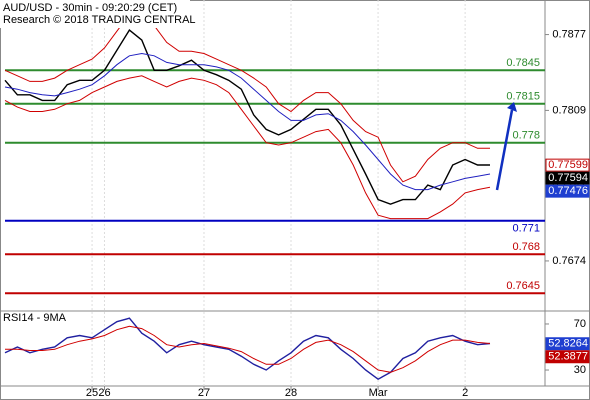 The width and height of the screenshot is (590, 400). I want to click on forecast-arrowhead, so click(512, 107).